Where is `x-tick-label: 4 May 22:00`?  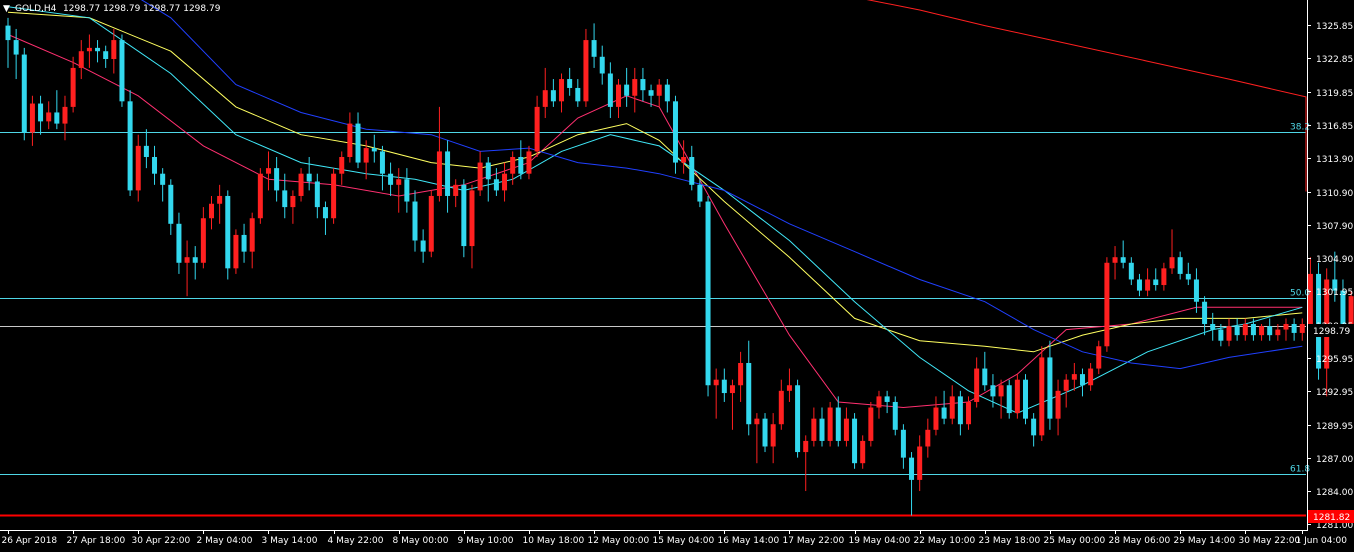
x-tick-label: 4 May 22:00 is located at coordinates (356, 541).